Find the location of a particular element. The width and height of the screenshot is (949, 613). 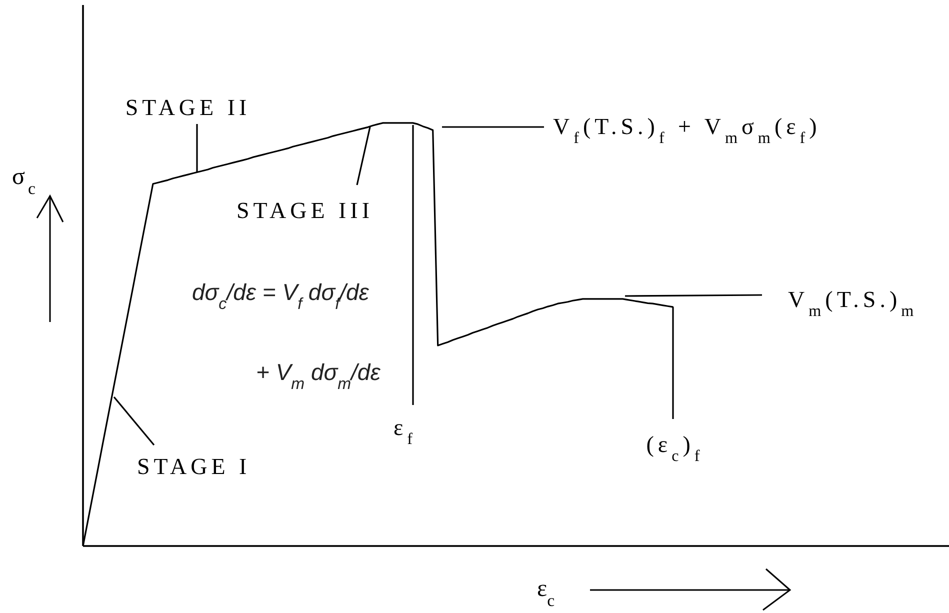

x-axis-title: ε$_{c}$ is located at coordinates (546, 593).